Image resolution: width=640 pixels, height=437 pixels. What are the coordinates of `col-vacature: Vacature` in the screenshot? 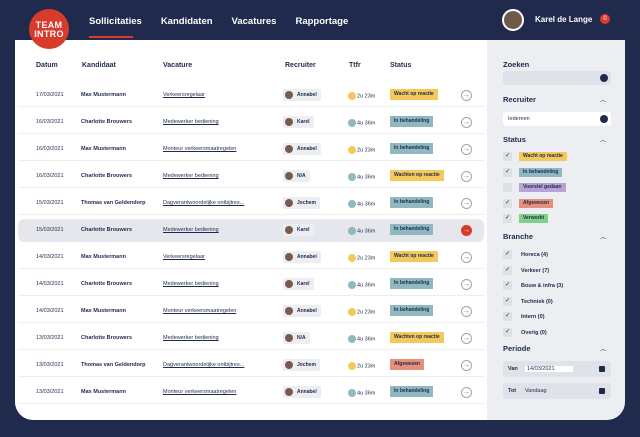 It's located at (178, 65).